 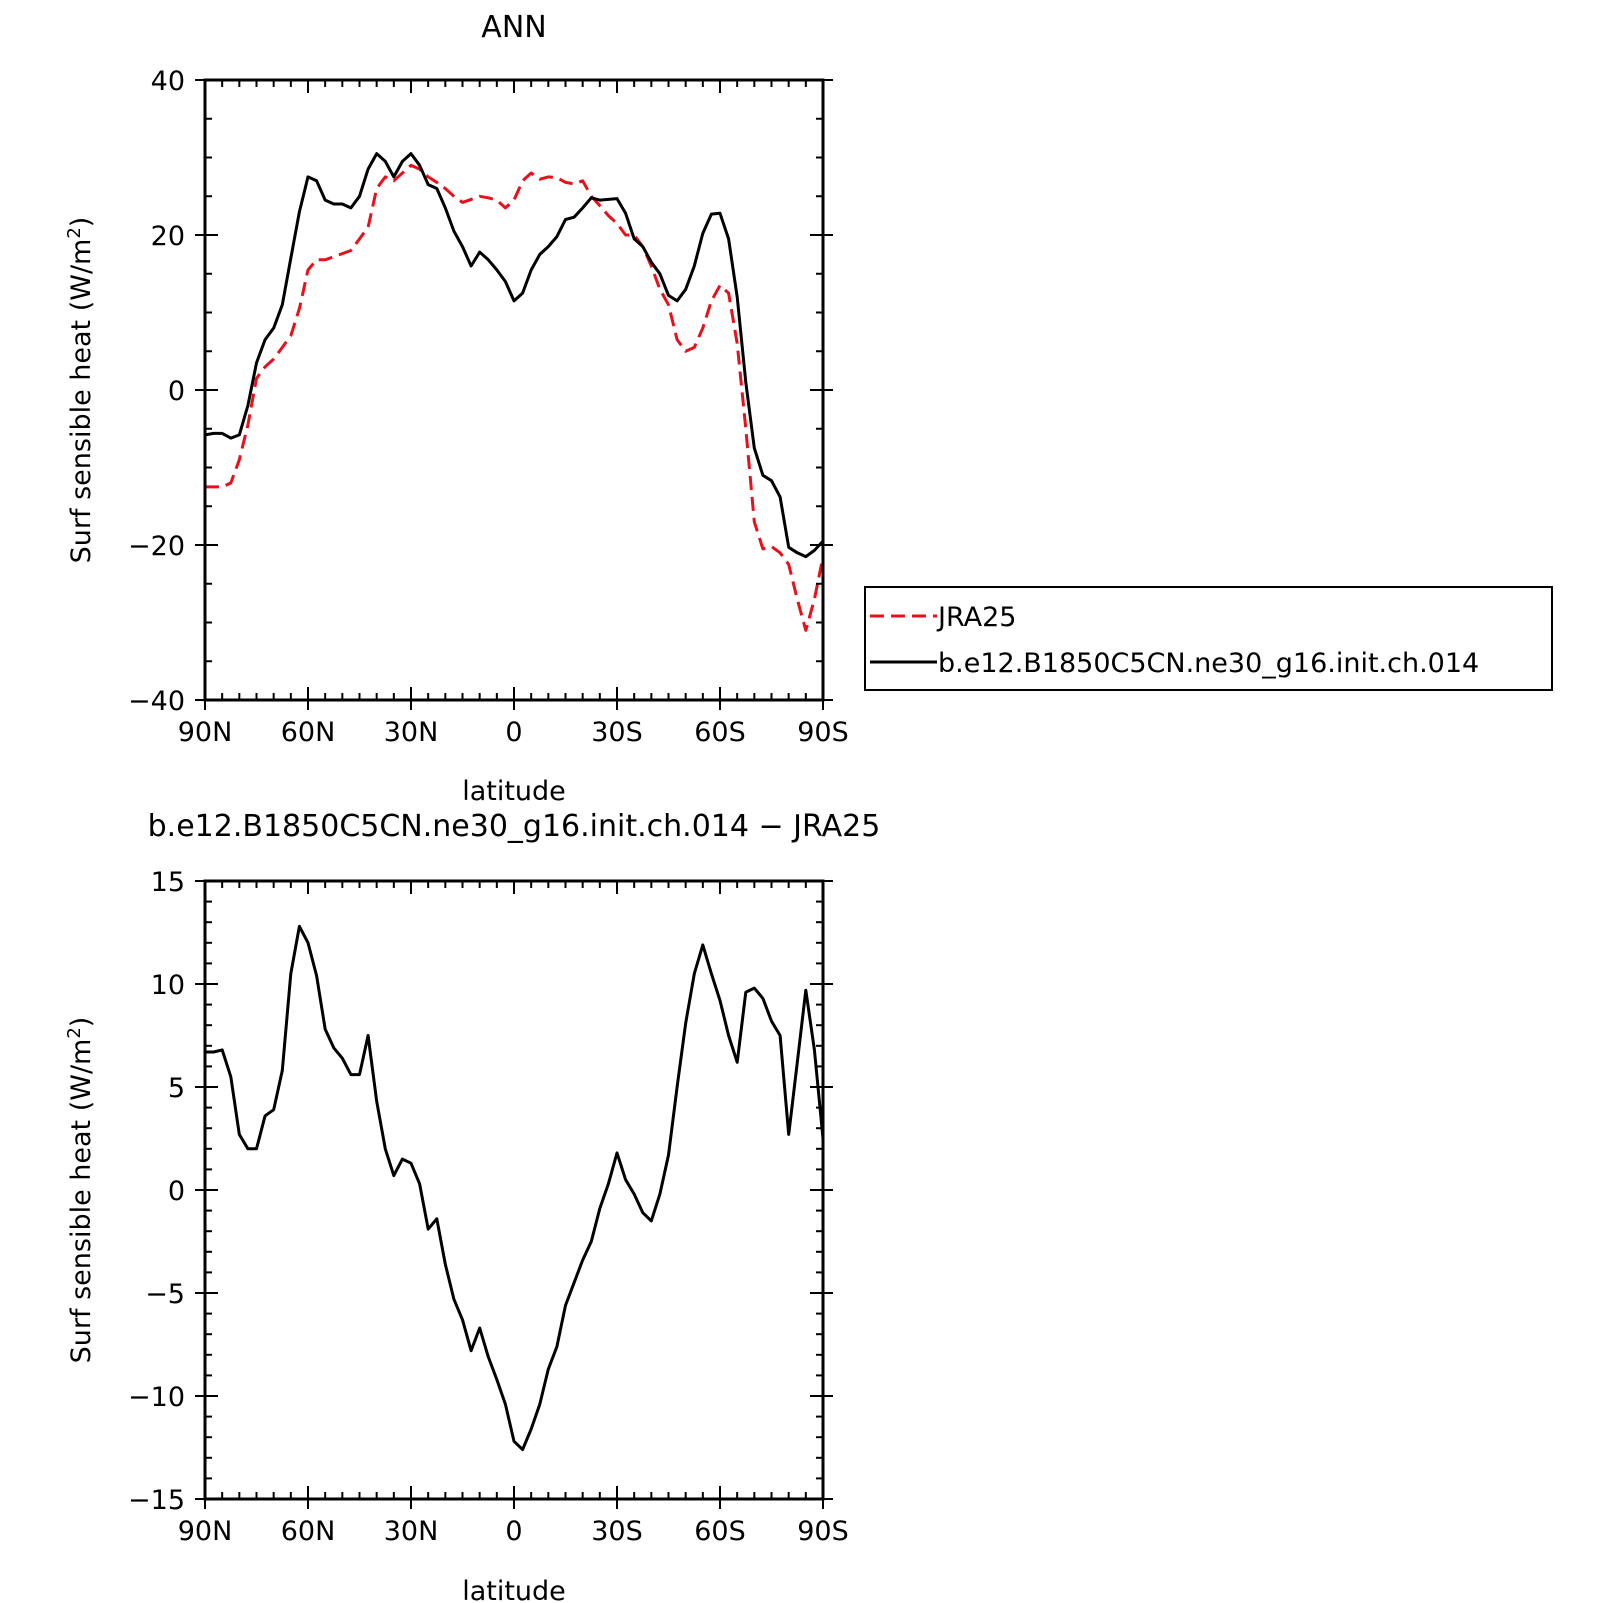 What do you see at coordinates (80, 390) in the screenshot?
I see `panel1-y-axis-label: Surf sensible heat (W/m2)` at bounding box center [80, 390].